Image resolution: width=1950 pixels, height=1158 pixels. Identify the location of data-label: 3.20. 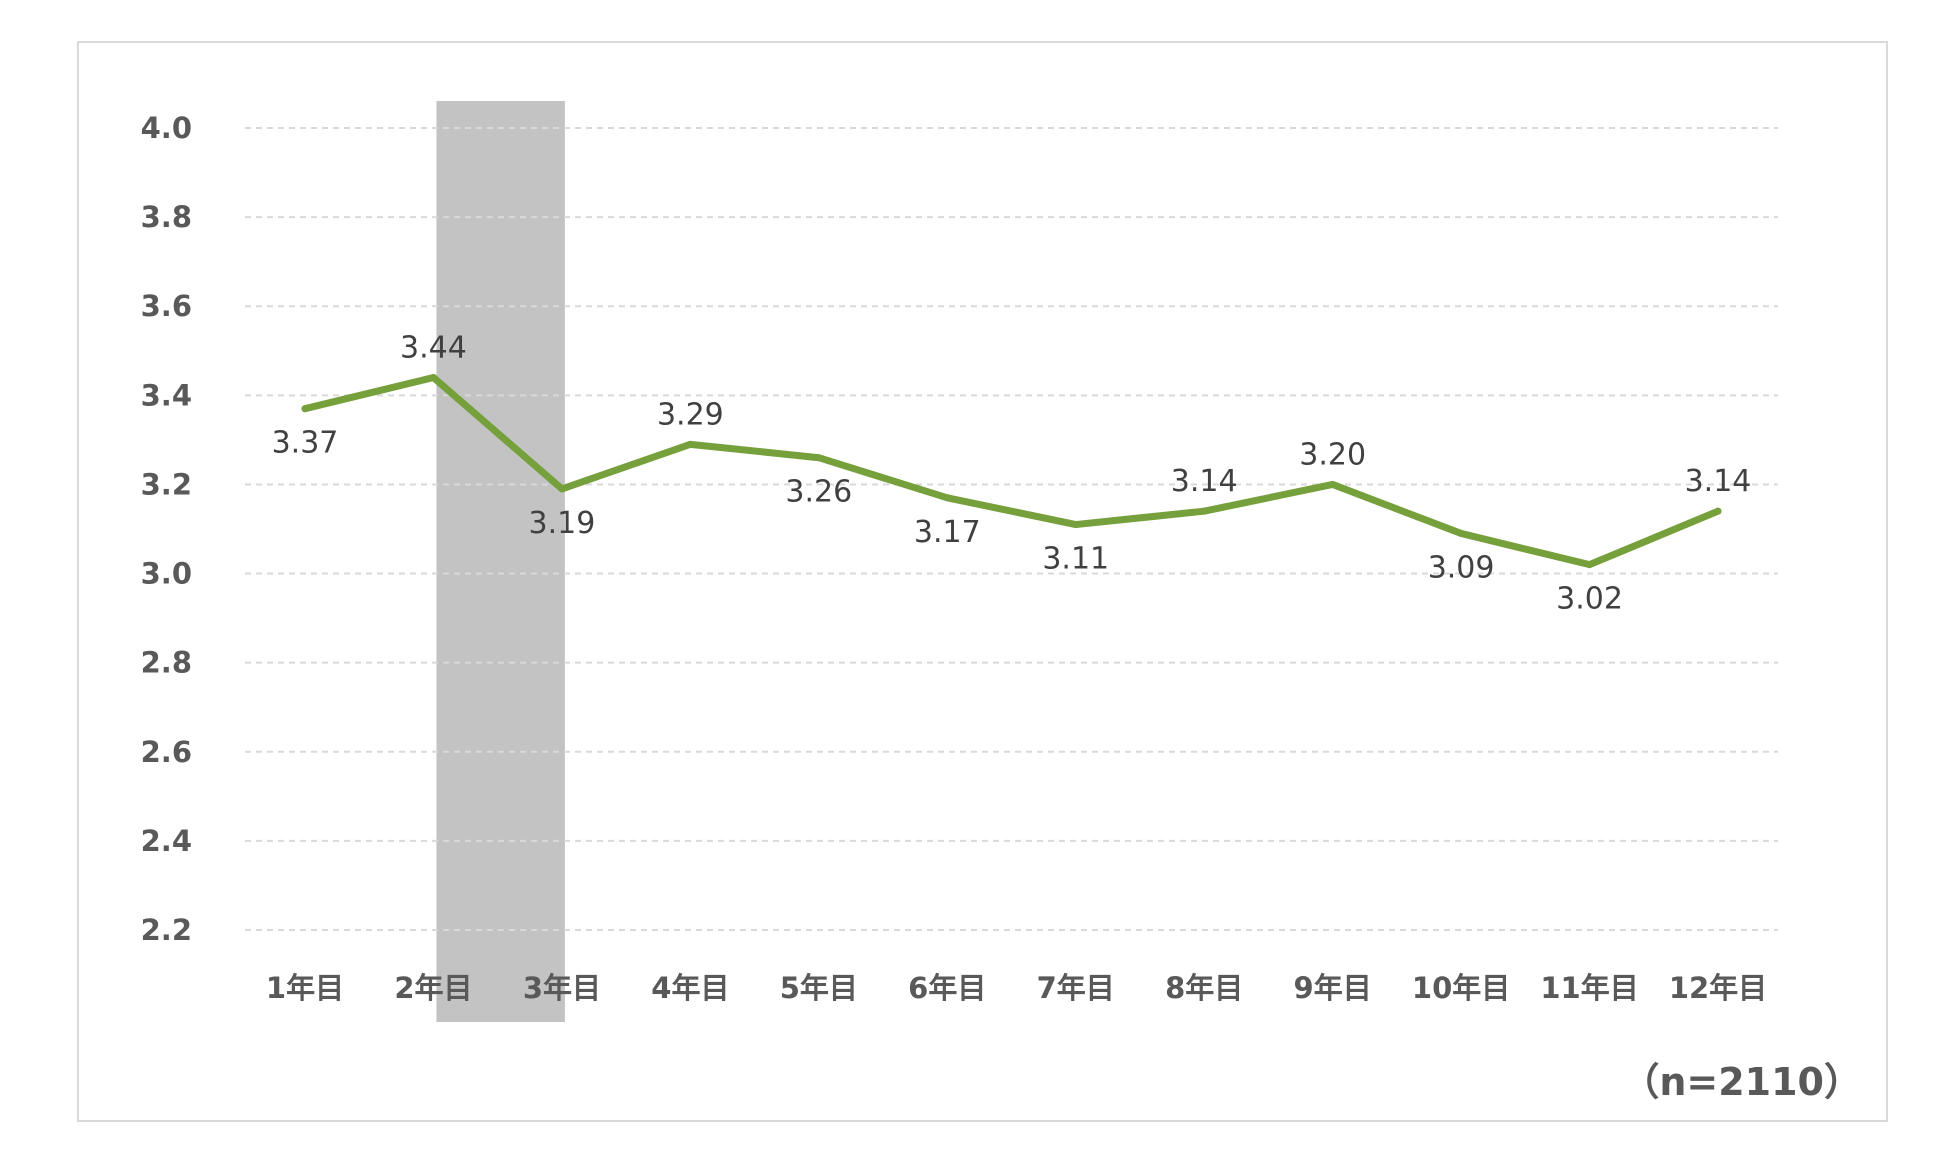
(1332, 454).